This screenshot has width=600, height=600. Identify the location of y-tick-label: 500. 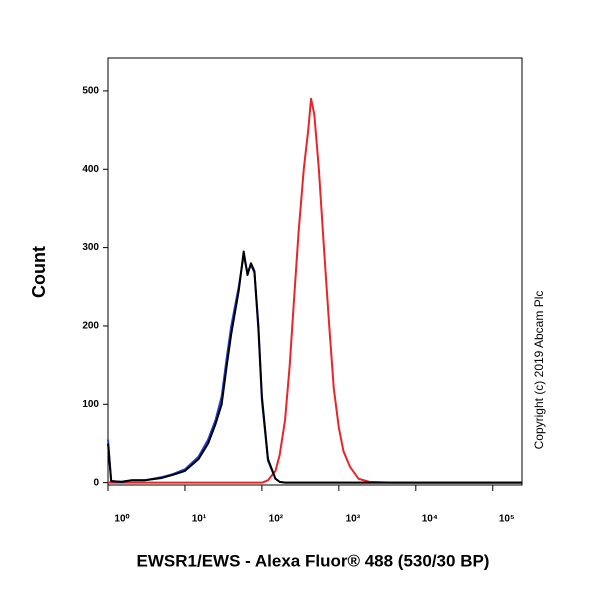
(90, 91).